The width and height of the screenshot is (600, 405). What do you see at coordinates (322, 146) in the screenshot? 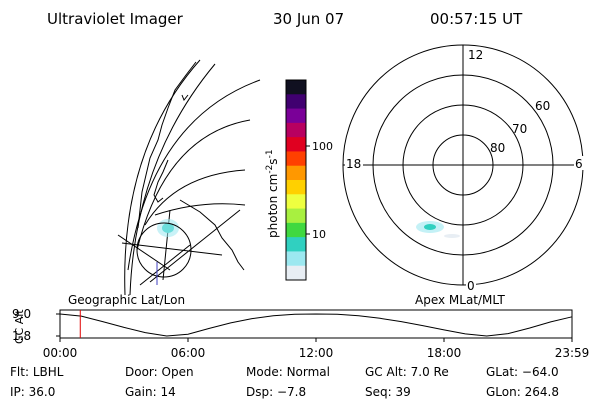
I see `colorbar-tick-label: 100` at bounding box center [322, 146].